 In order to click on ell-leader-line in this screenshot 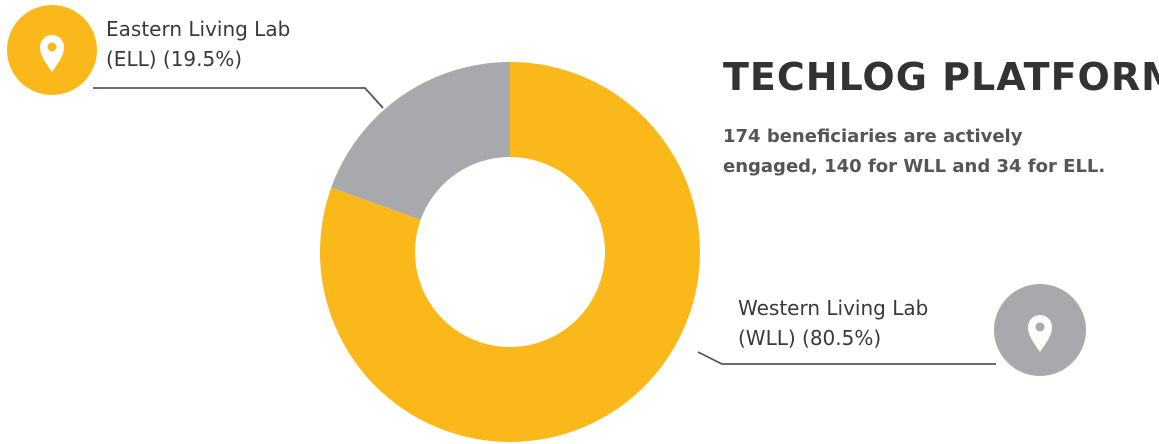, I will do `click(238, 98)`.